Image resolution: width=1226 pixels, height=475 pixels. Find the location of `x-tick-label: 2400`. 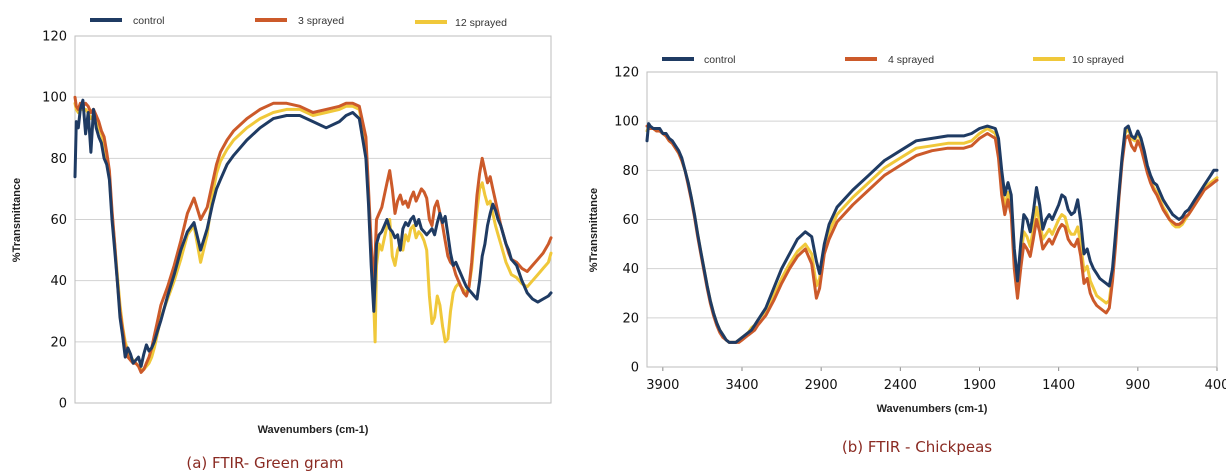

x-tick-label: 2400 is located at coordinates (900, 385).